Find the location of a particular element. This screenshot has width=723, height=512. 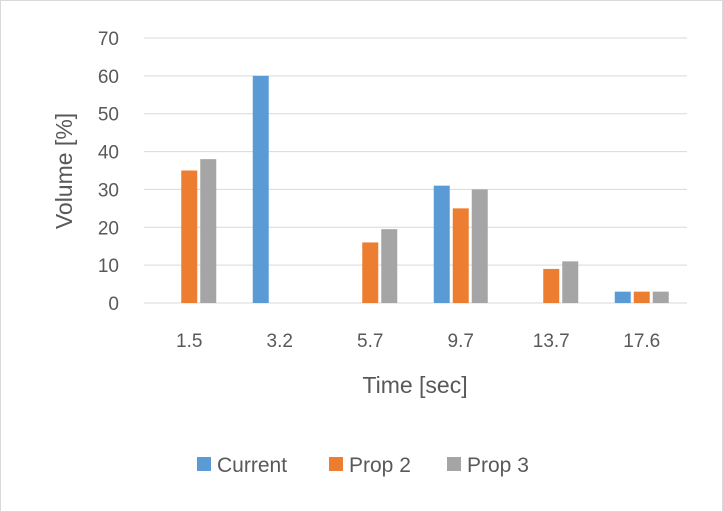

x-tick-label: 1.5 is located at coordinates (189, 341).